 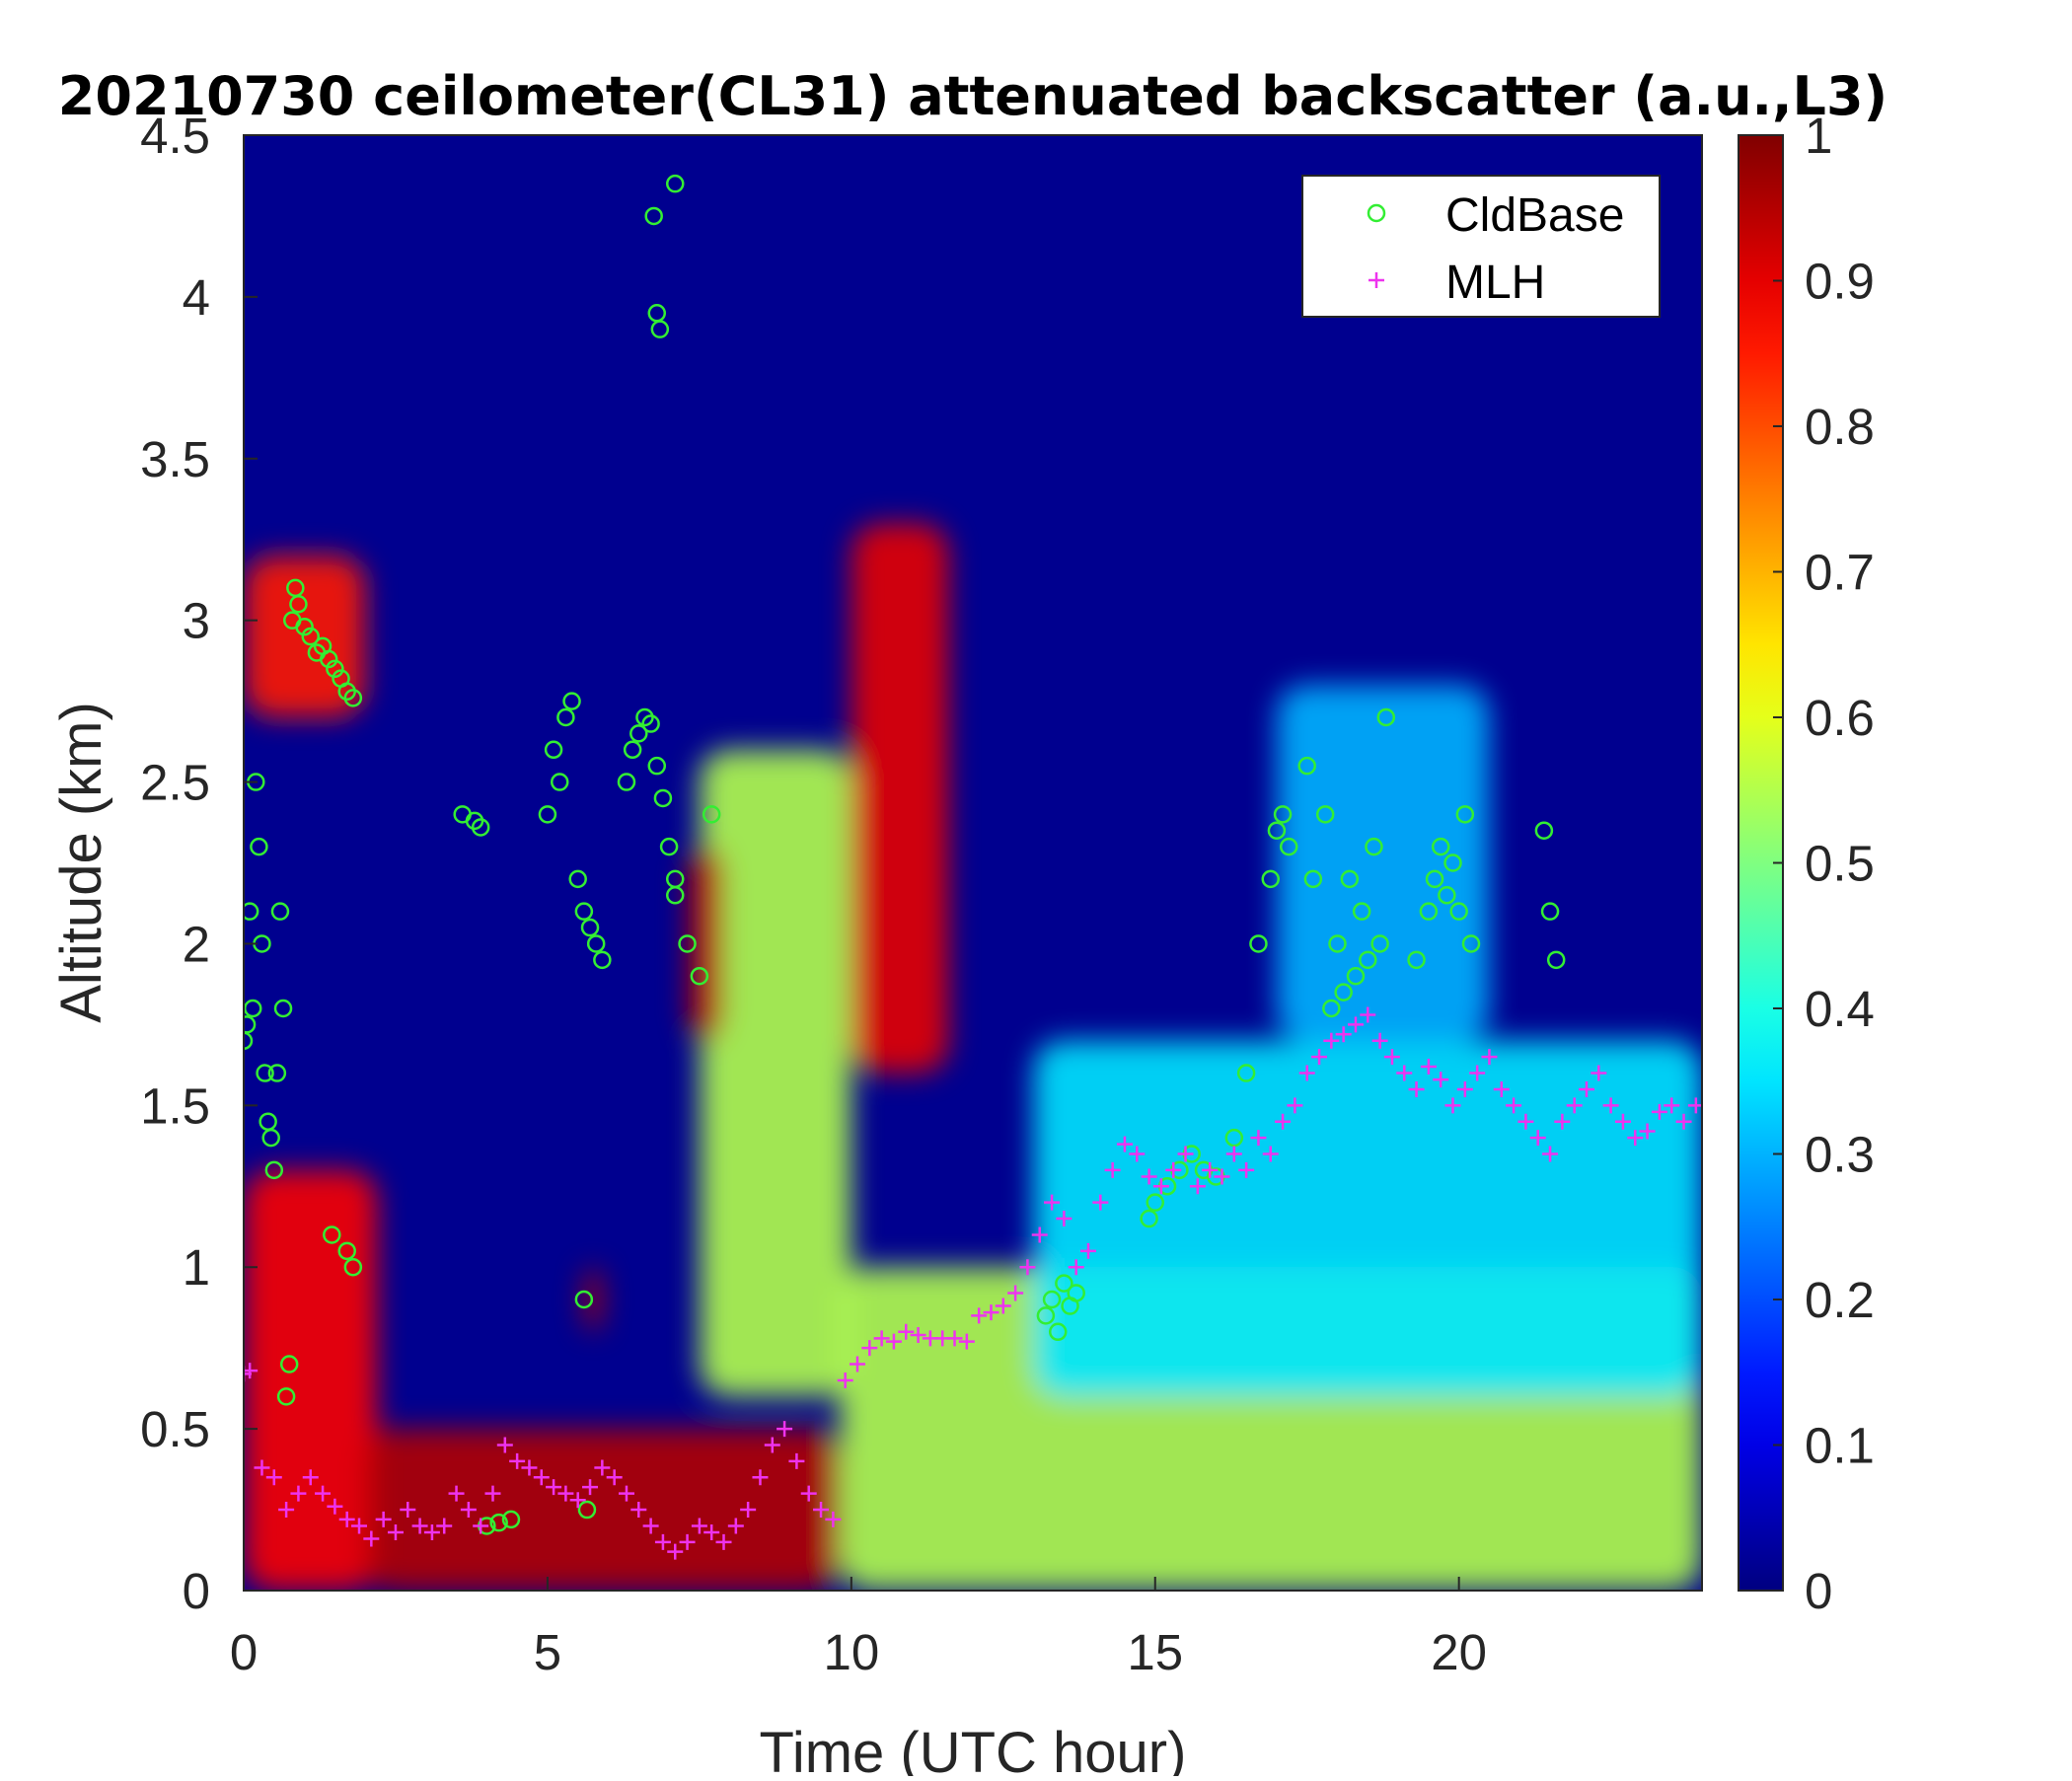 What do you see at coordinates (1481, 246) in the screenshot?
I see `legend: CldBase MLH` at bounding box center [1481, 246].